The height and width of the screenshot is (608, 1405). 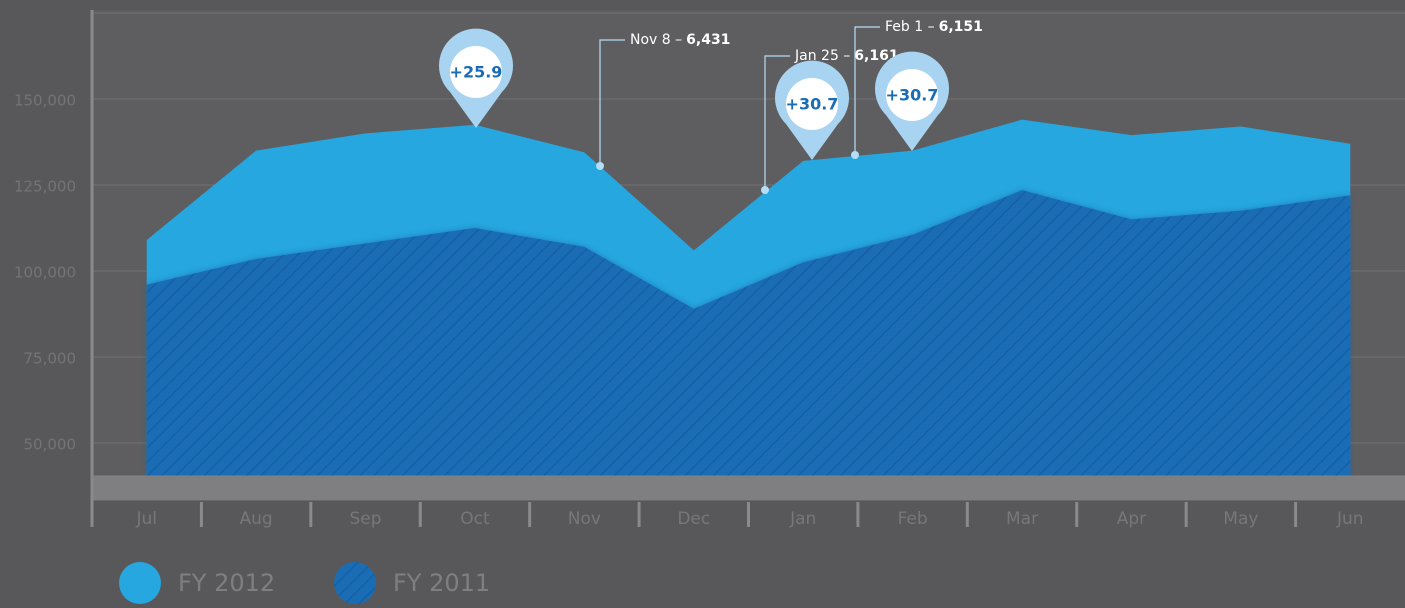 I want to click on x-tick-label: Sep, so click(x=366, y=519).